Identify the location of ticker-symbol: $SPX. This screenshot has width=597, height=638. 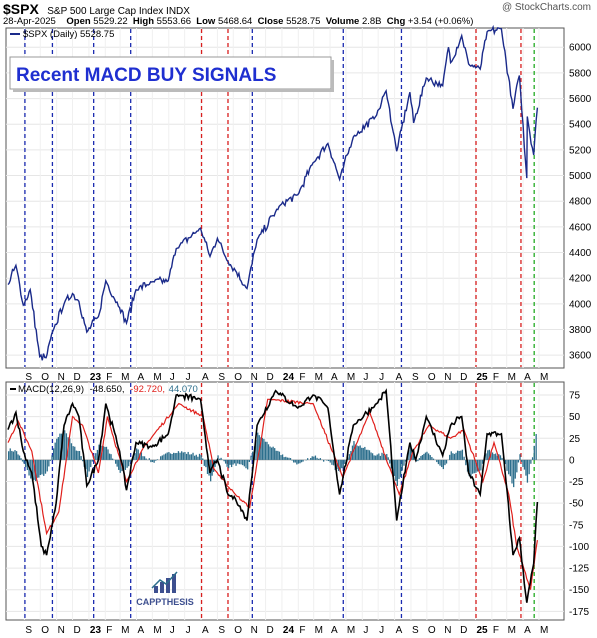
(21, 9).